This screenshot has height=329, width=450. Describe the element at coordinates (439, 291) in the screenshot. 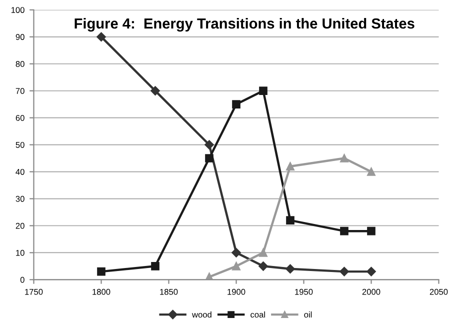

I see `x-tick-label: 2050` at that location.